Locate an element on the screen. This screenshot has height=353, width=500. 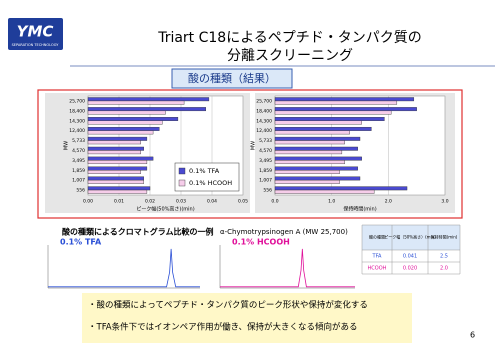
table-header: 酸の種類 is located at coordinates (377, 237).